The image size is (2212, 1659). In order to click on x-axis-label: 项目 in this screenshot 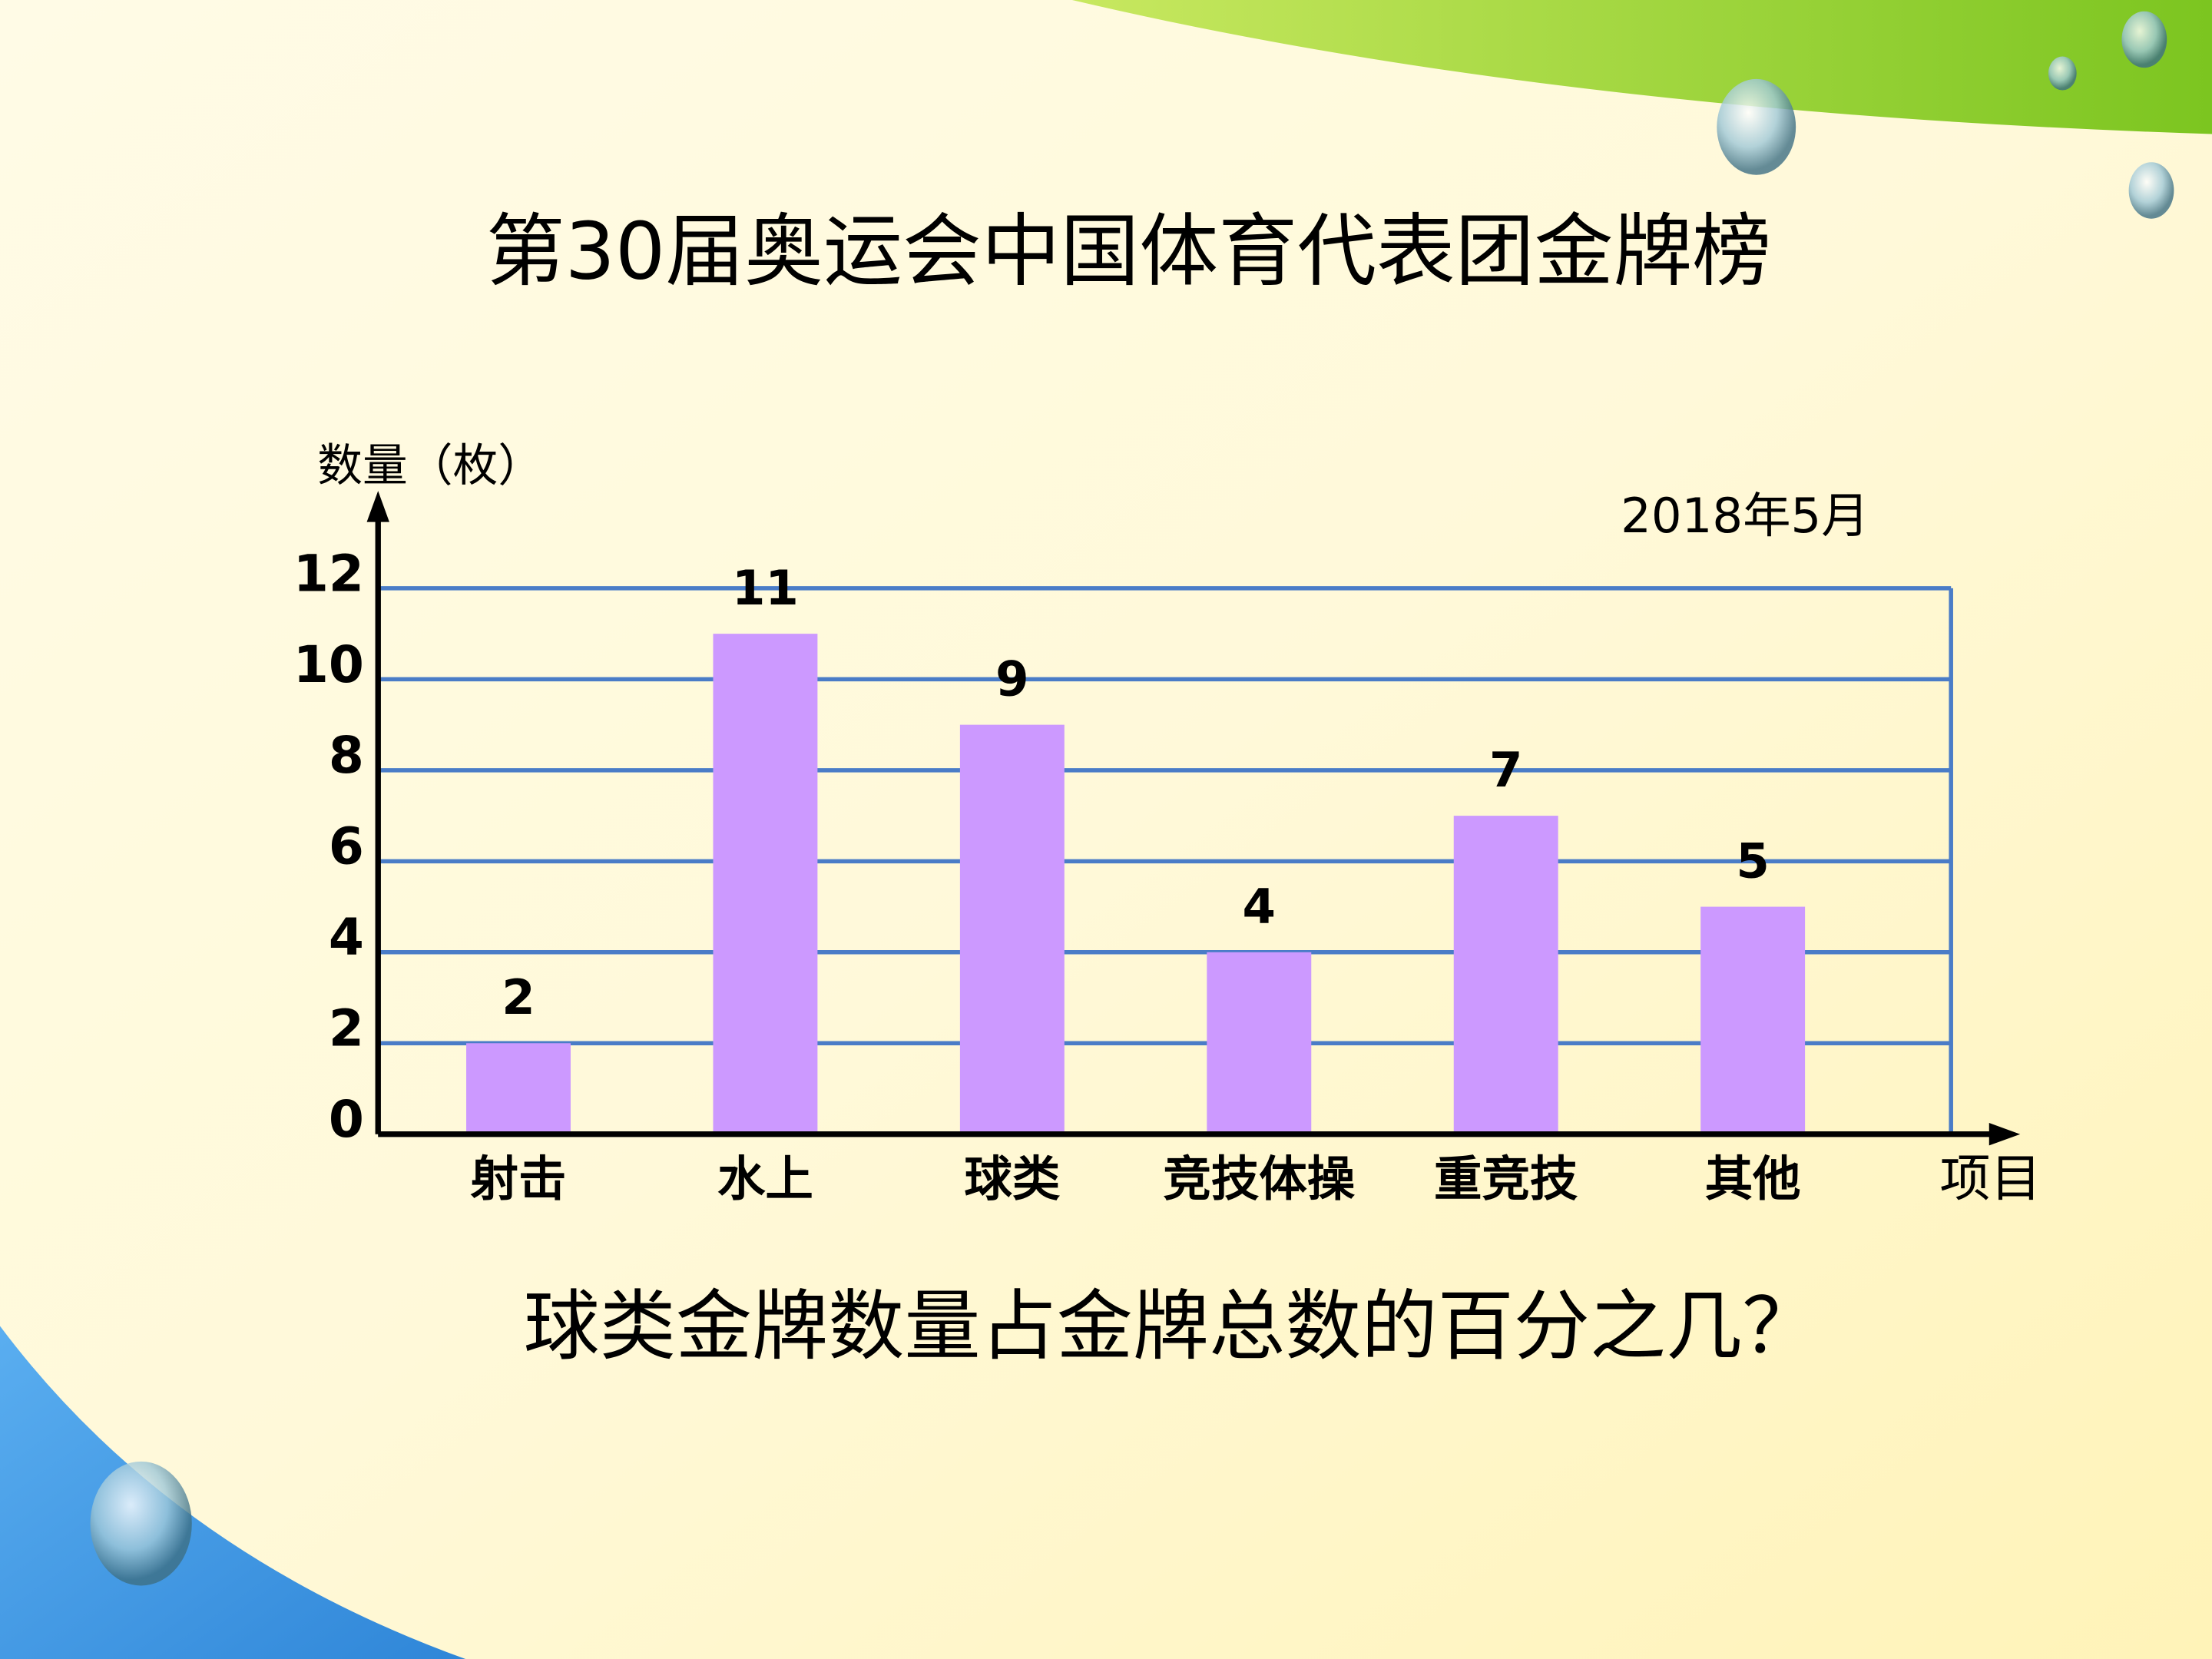, I will do `click(1991, 1178)`.